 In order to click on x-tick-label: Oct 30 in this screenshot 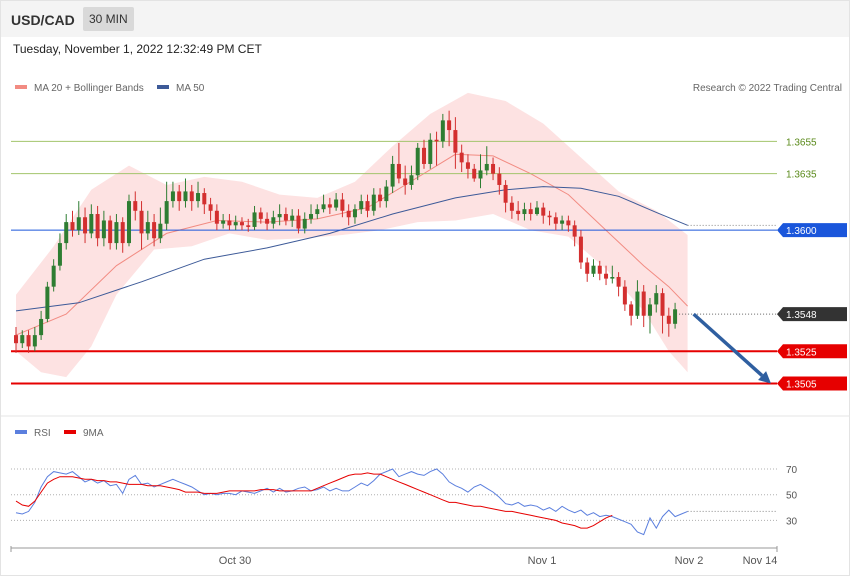, I will do `click(235, 561)`.